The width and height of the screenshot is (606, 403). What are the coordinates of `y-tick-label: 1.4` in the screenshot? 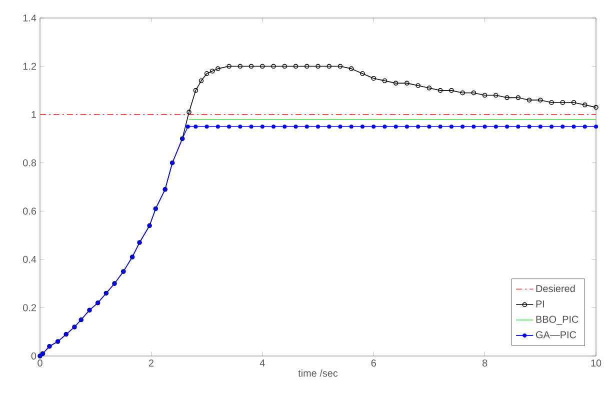 It's located at (29, 18).